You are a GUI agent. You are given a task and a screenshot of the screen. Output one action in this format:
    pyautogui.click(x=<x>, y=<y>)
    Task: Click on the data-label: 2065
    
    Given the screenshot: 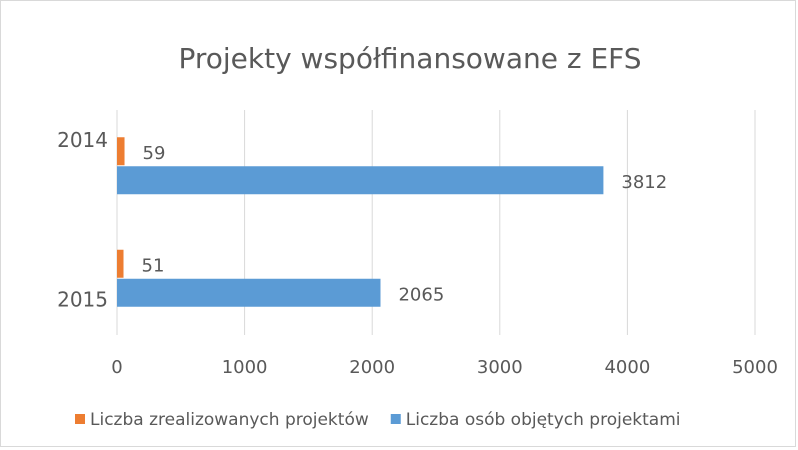 What is the action you would take?
    pyautogui.click(x=421, y=294)
    